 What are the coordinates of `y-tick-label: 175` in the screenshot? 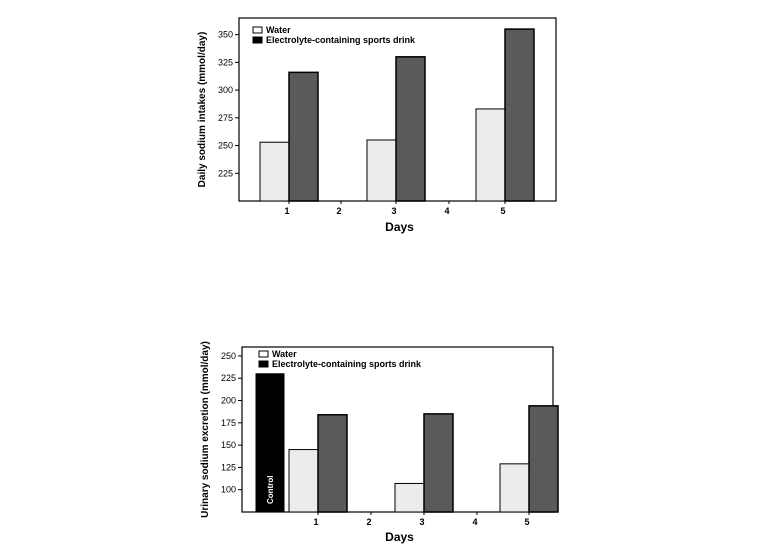 It's located at (228, 423).